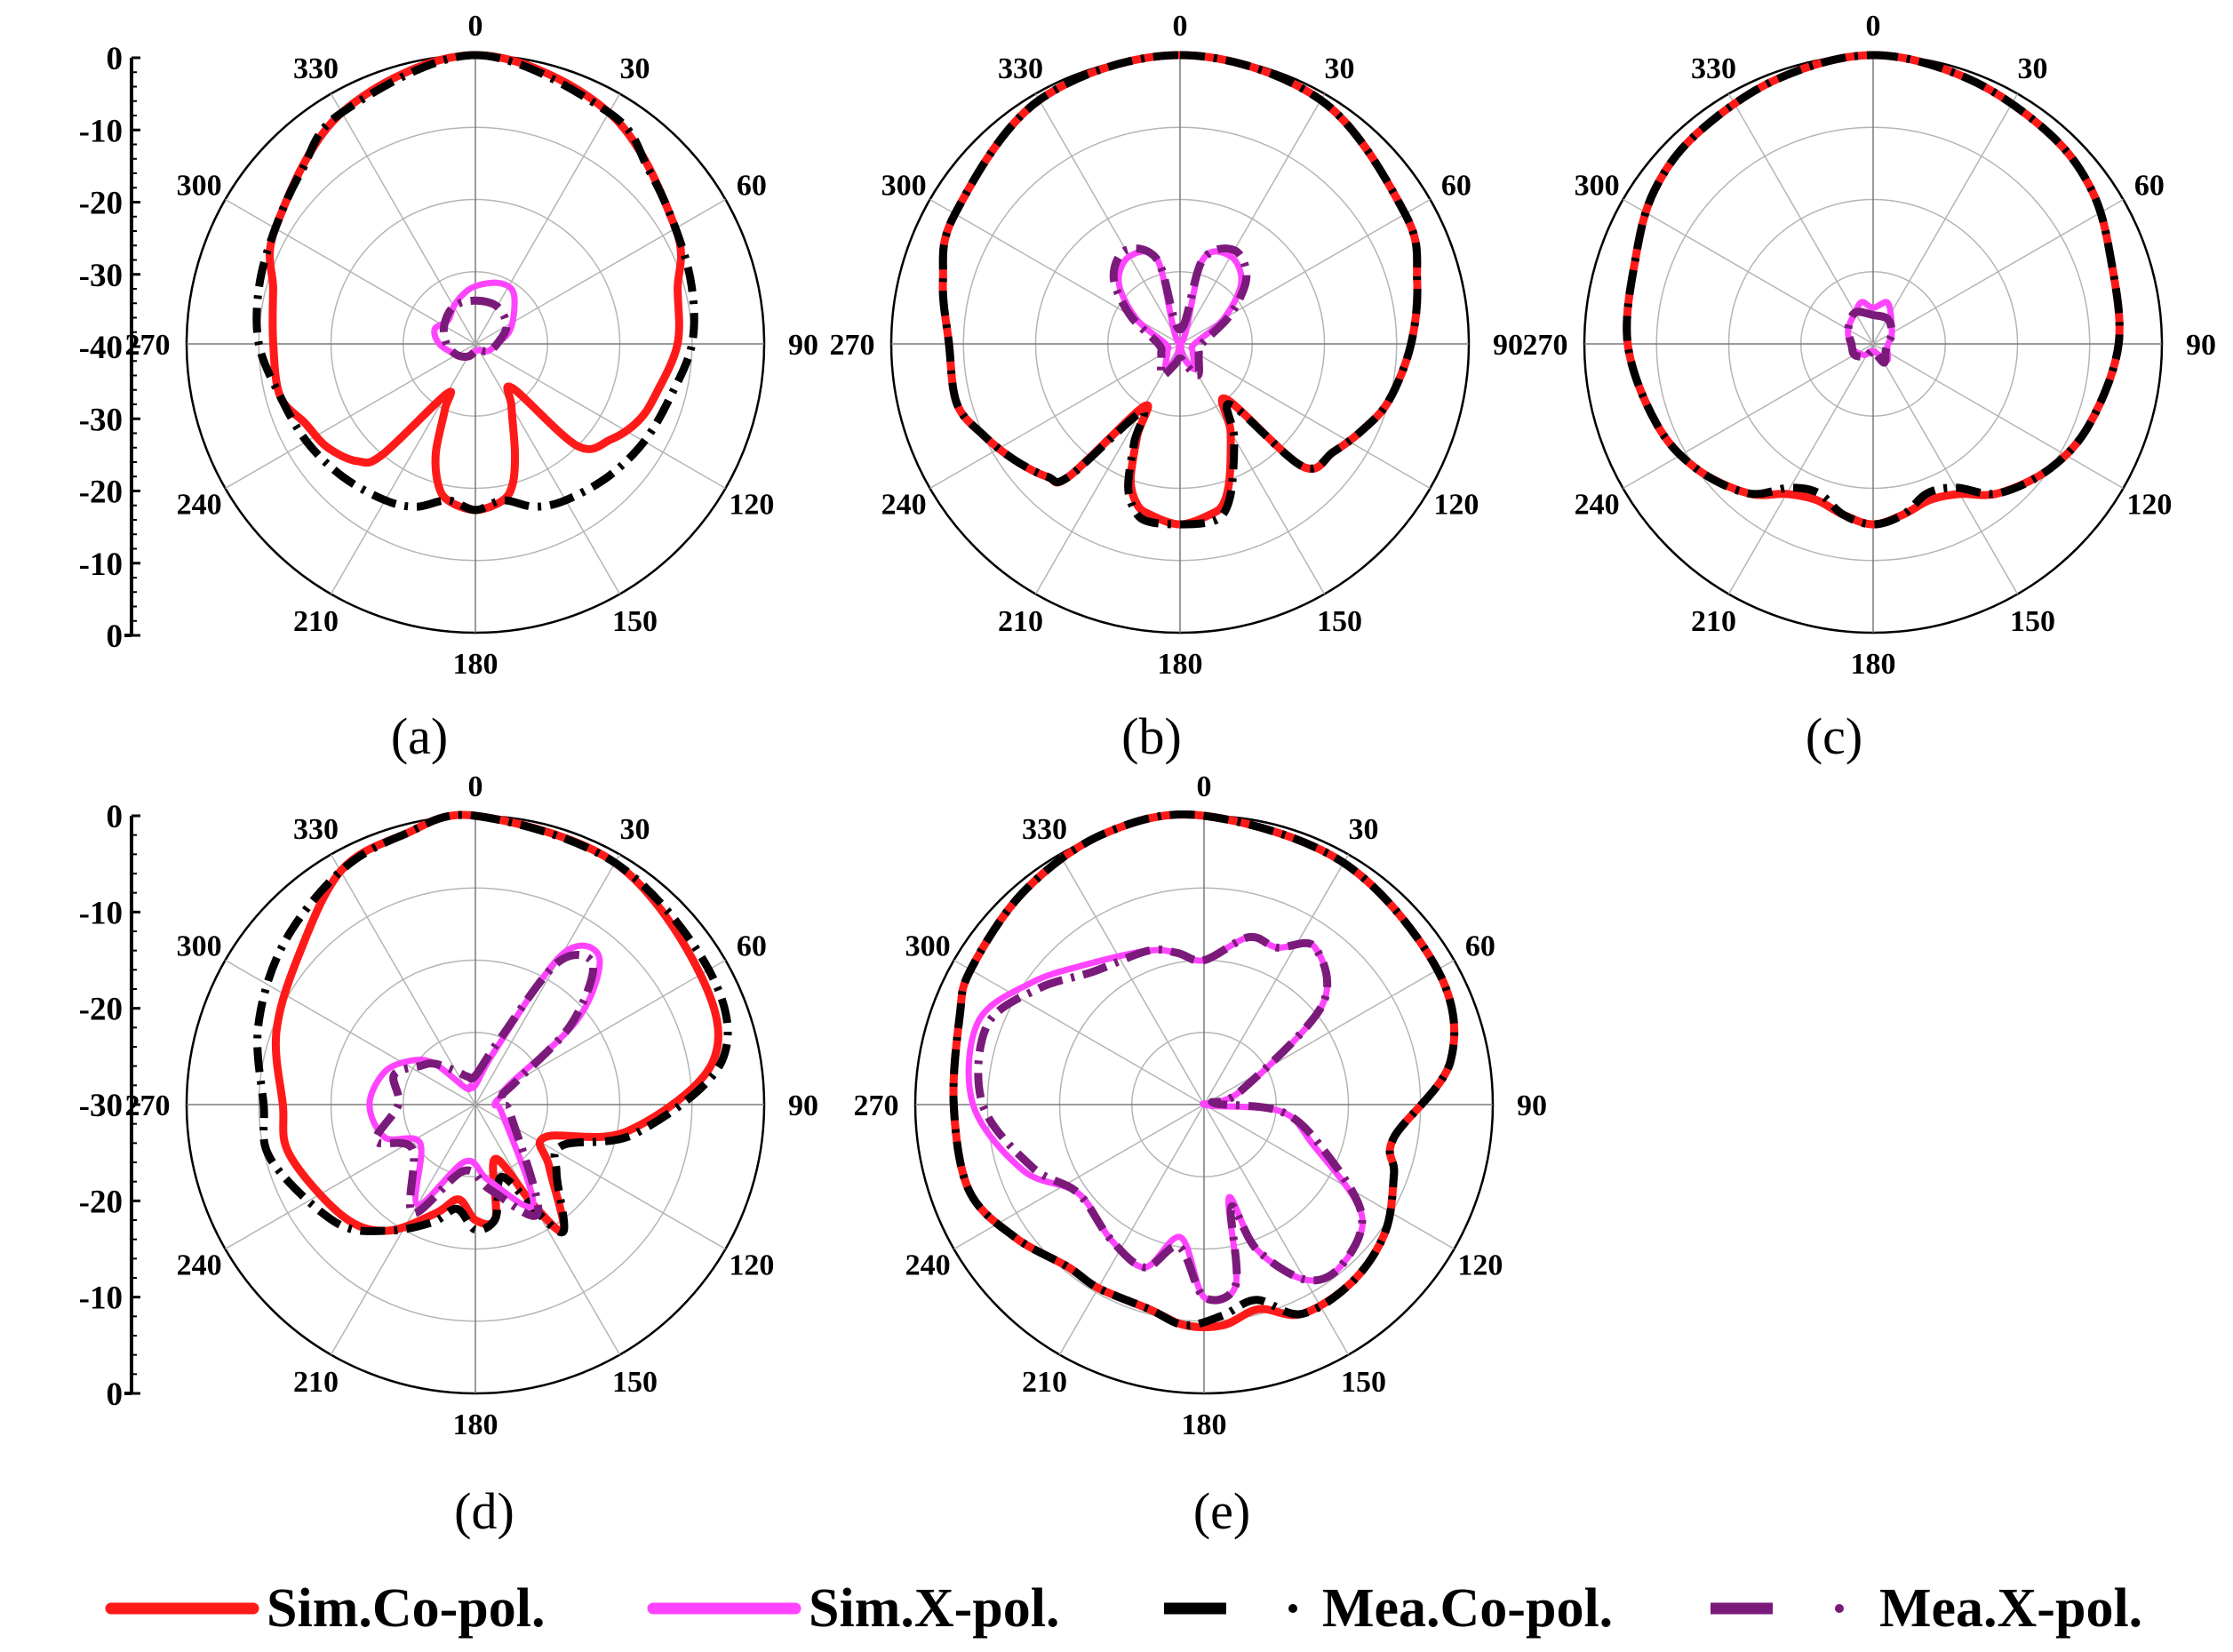 The width and height of the screenshot is (2233, 1652). Describe the element at coordinates (101, 348) in the screenshot. I see `radial-scale-tick-label: -40` at that location.